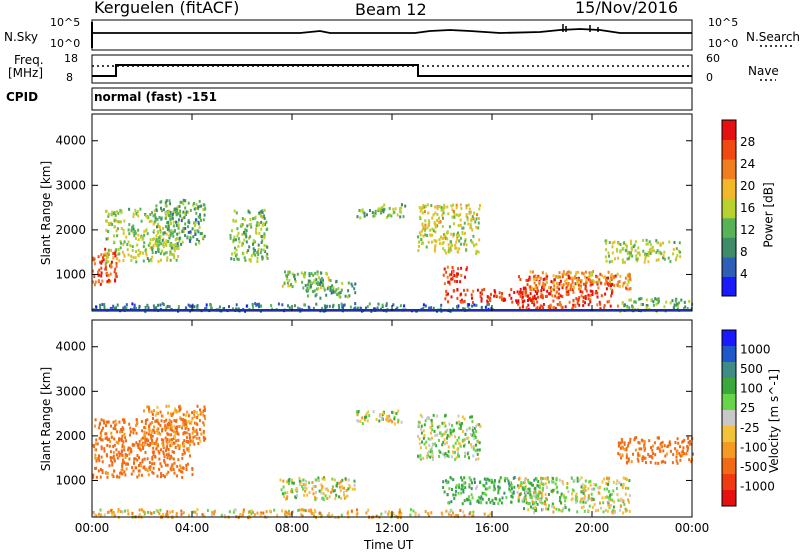  I want to click on y-tick-label: 3000, so click(70, 391).